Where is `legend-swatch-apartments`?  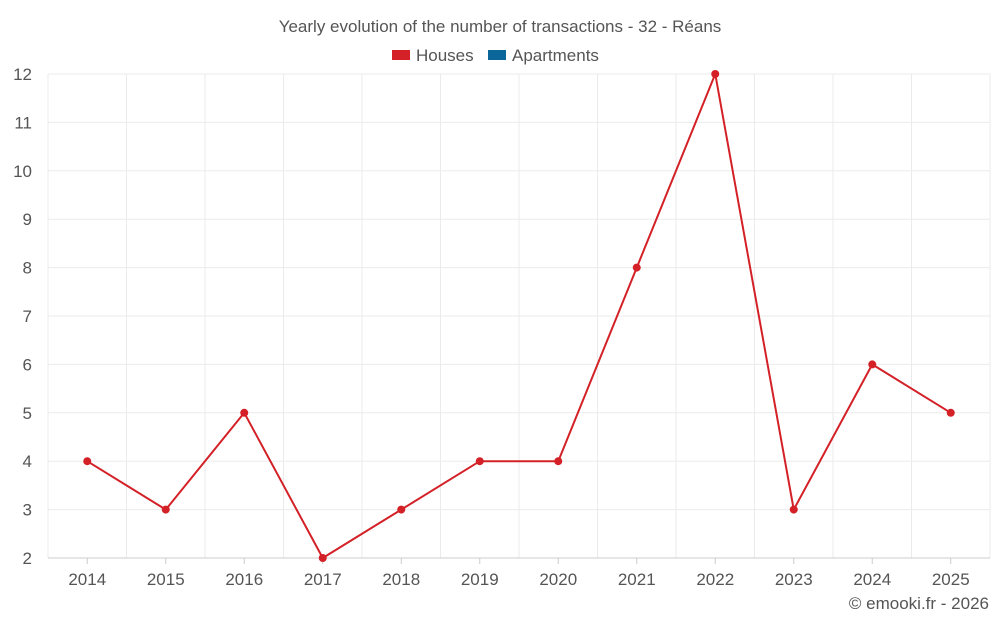
legend-swatch-apartments is located at coordinates (497, 55).